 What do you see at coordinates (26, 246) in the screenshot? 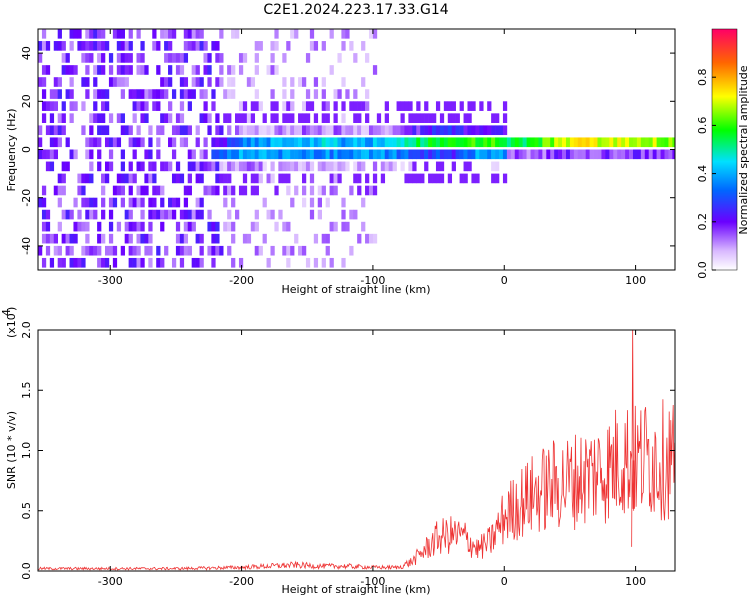
I see `heatmap-y-tick-label: -40` at bounding box center [26, 246].